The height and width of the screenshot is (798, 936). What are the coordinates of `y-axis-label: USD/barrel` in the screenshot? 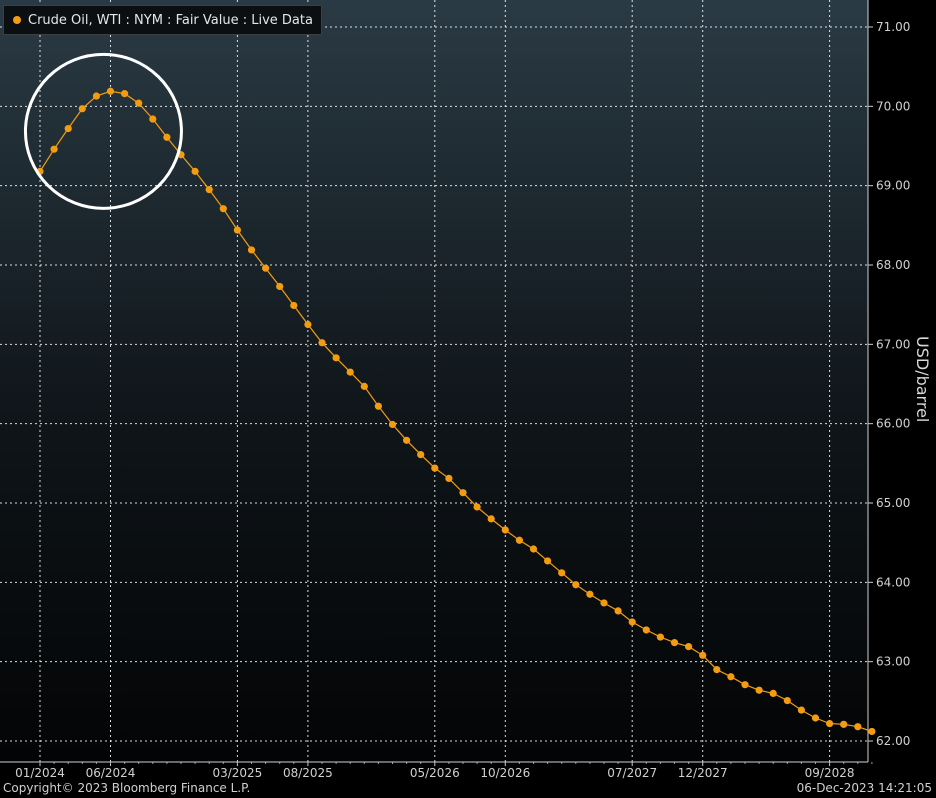 It's located at (922, 379).